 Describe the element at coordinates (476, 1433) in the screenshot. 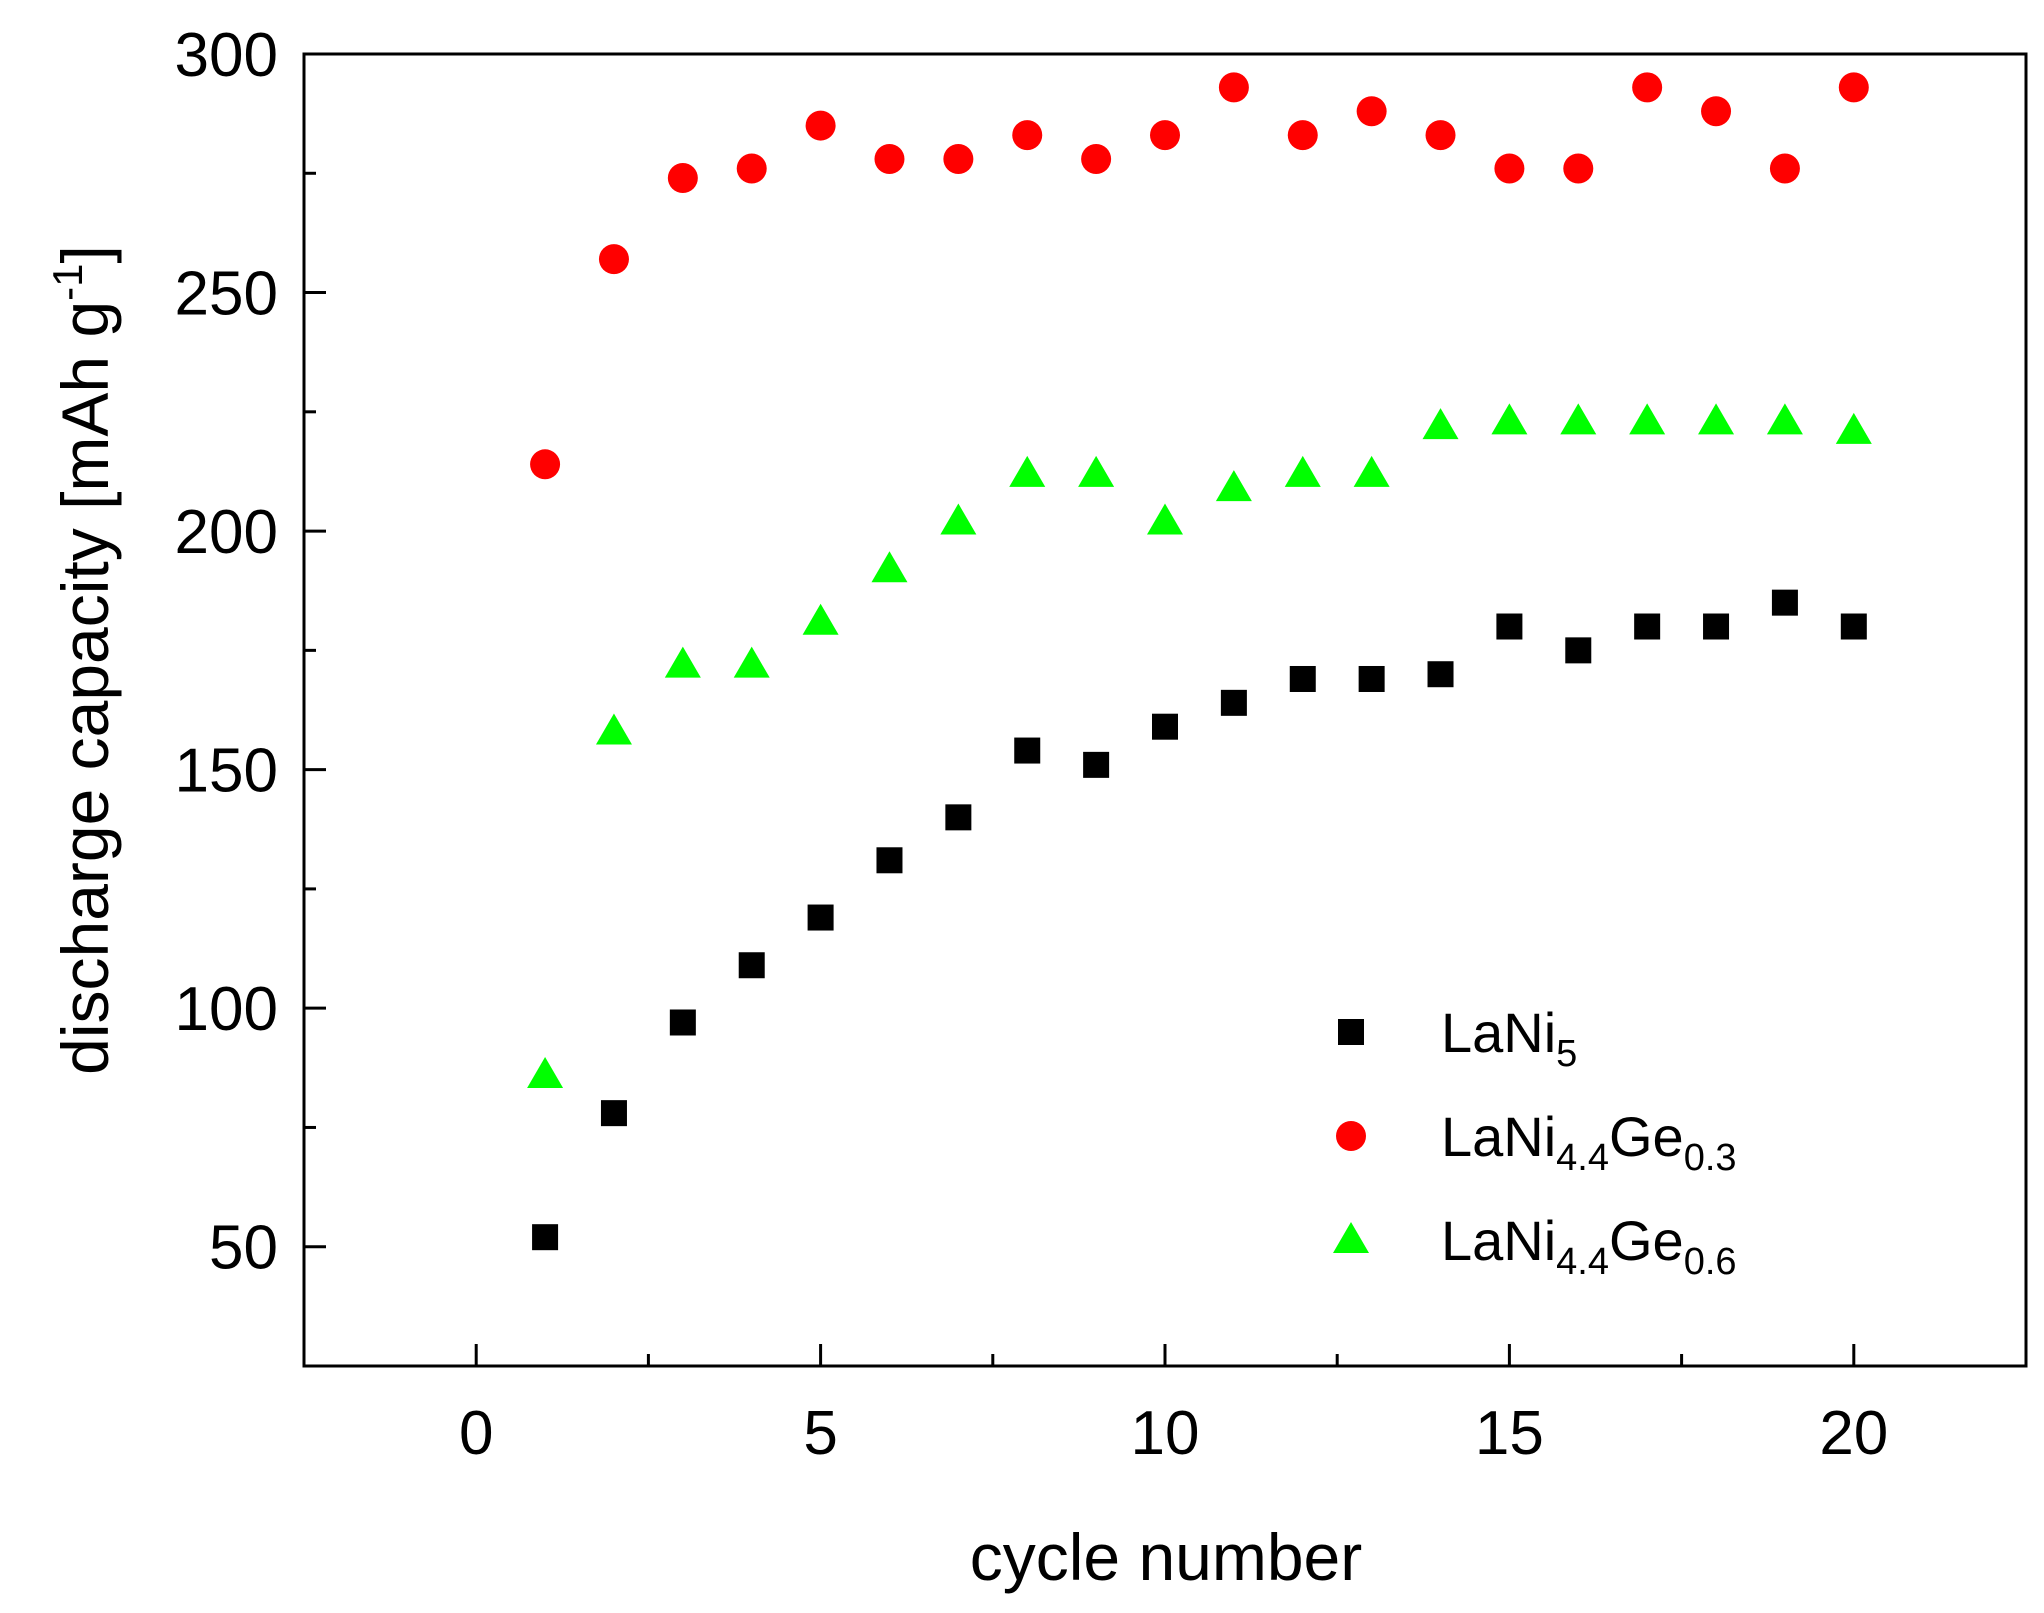

I see `x-tick-label: 0` at that location.